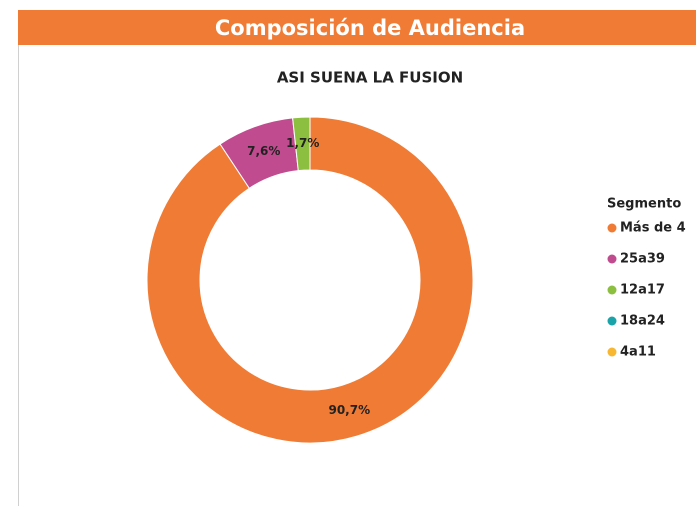 The height and width of the screenshot is (510, 696). Describe the element at coordinates (644, 204) in the screenshot. I see `legend-title: Segmento` at that location.